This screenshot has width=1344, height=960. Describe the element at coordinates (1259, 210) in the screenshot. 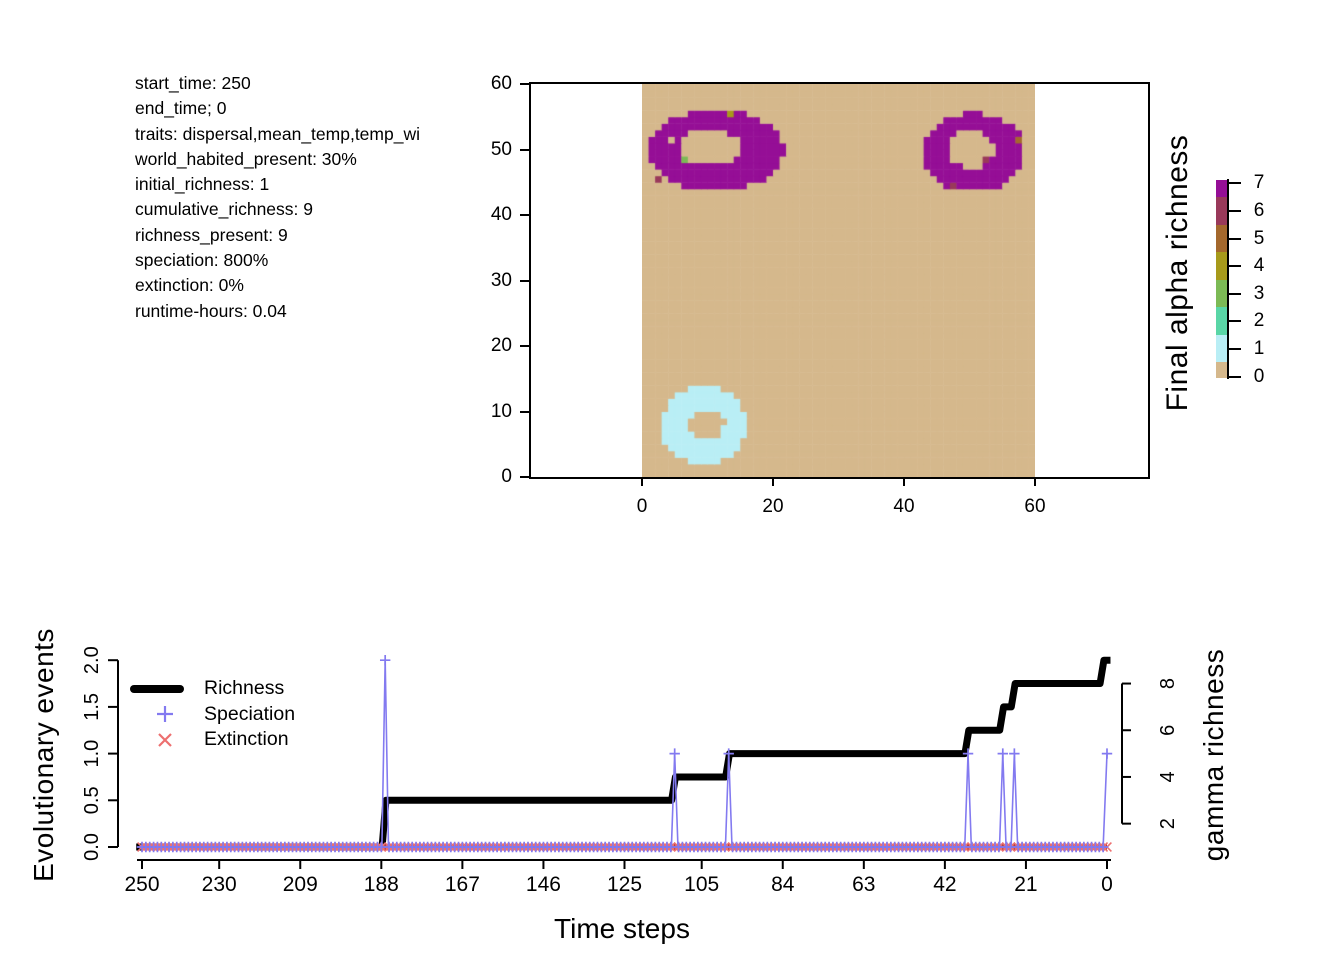

I see `colorbar-tick-label: 6` at that location.